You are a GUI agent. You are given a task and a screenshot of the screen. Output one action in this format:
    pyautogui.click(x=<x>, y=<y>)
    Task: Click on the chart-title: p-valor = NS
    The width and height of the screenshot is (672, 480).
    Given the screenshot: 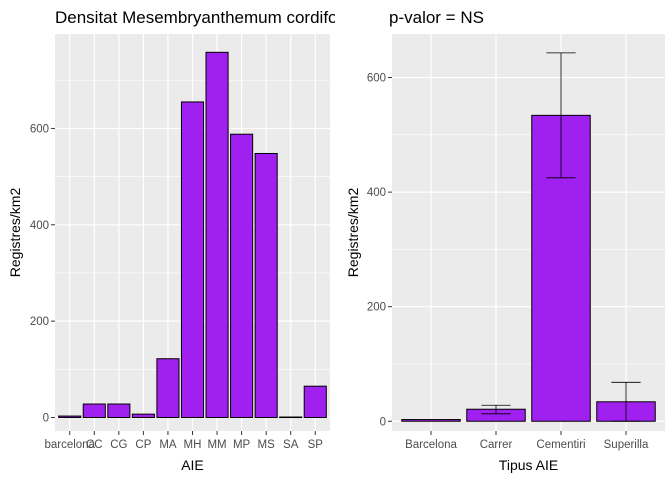 What is the action you would take?
    pyautogui.click(x=436, y=17)
    